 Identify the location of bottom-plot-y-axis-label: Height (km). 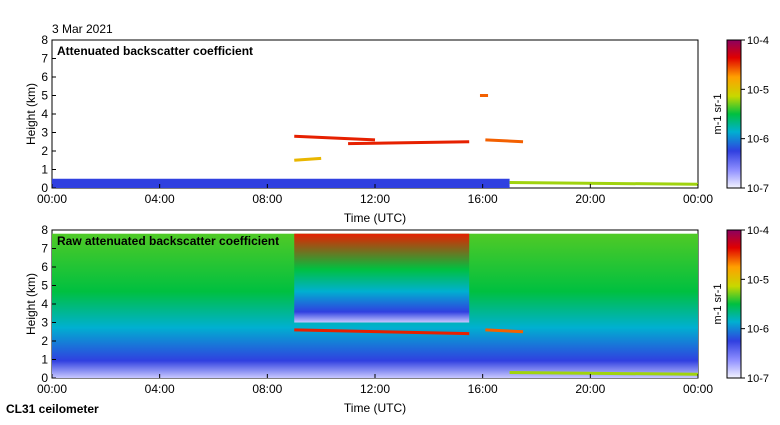
(31, 304).